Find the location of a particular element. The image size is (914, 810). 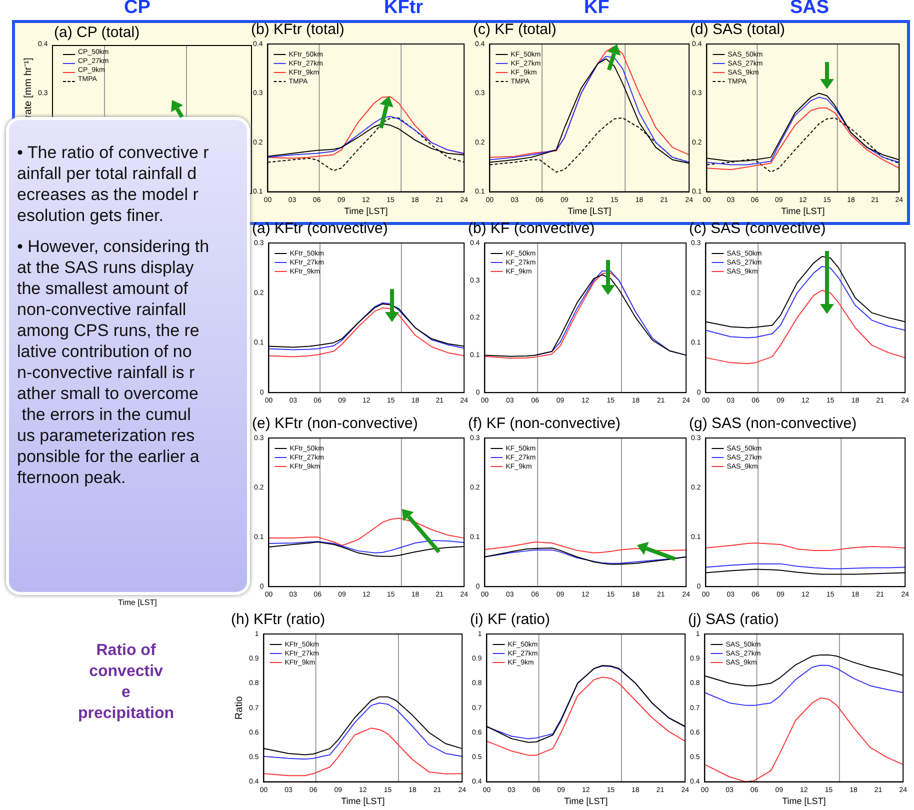

chart-title: (b) KFtr (total) is located at coordinates (297, 29).